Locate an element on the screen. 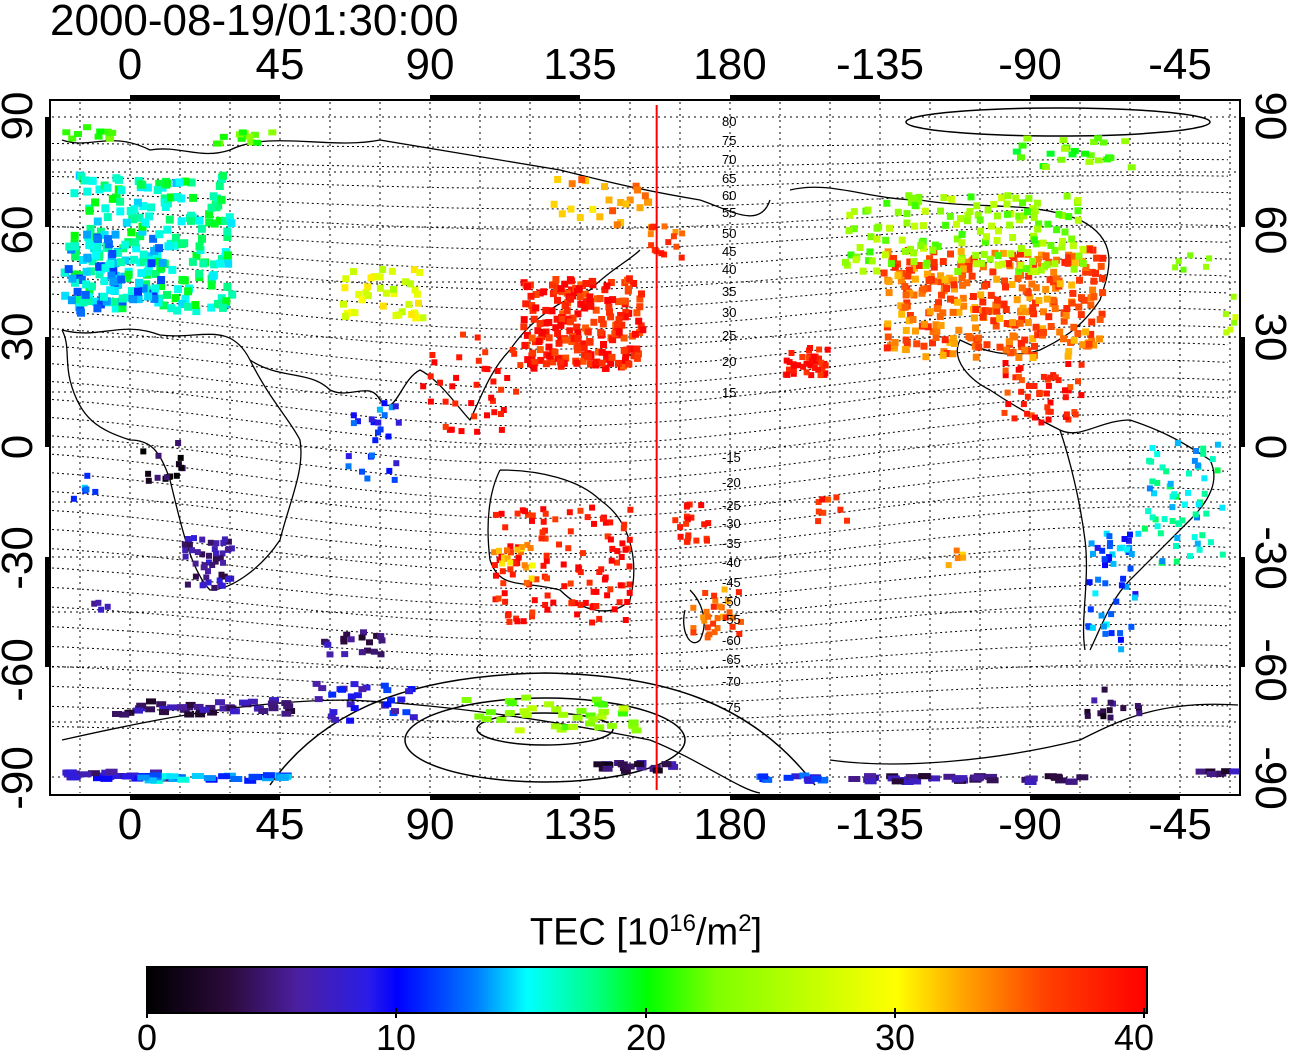  coastline is located at coordinates (561, 540).